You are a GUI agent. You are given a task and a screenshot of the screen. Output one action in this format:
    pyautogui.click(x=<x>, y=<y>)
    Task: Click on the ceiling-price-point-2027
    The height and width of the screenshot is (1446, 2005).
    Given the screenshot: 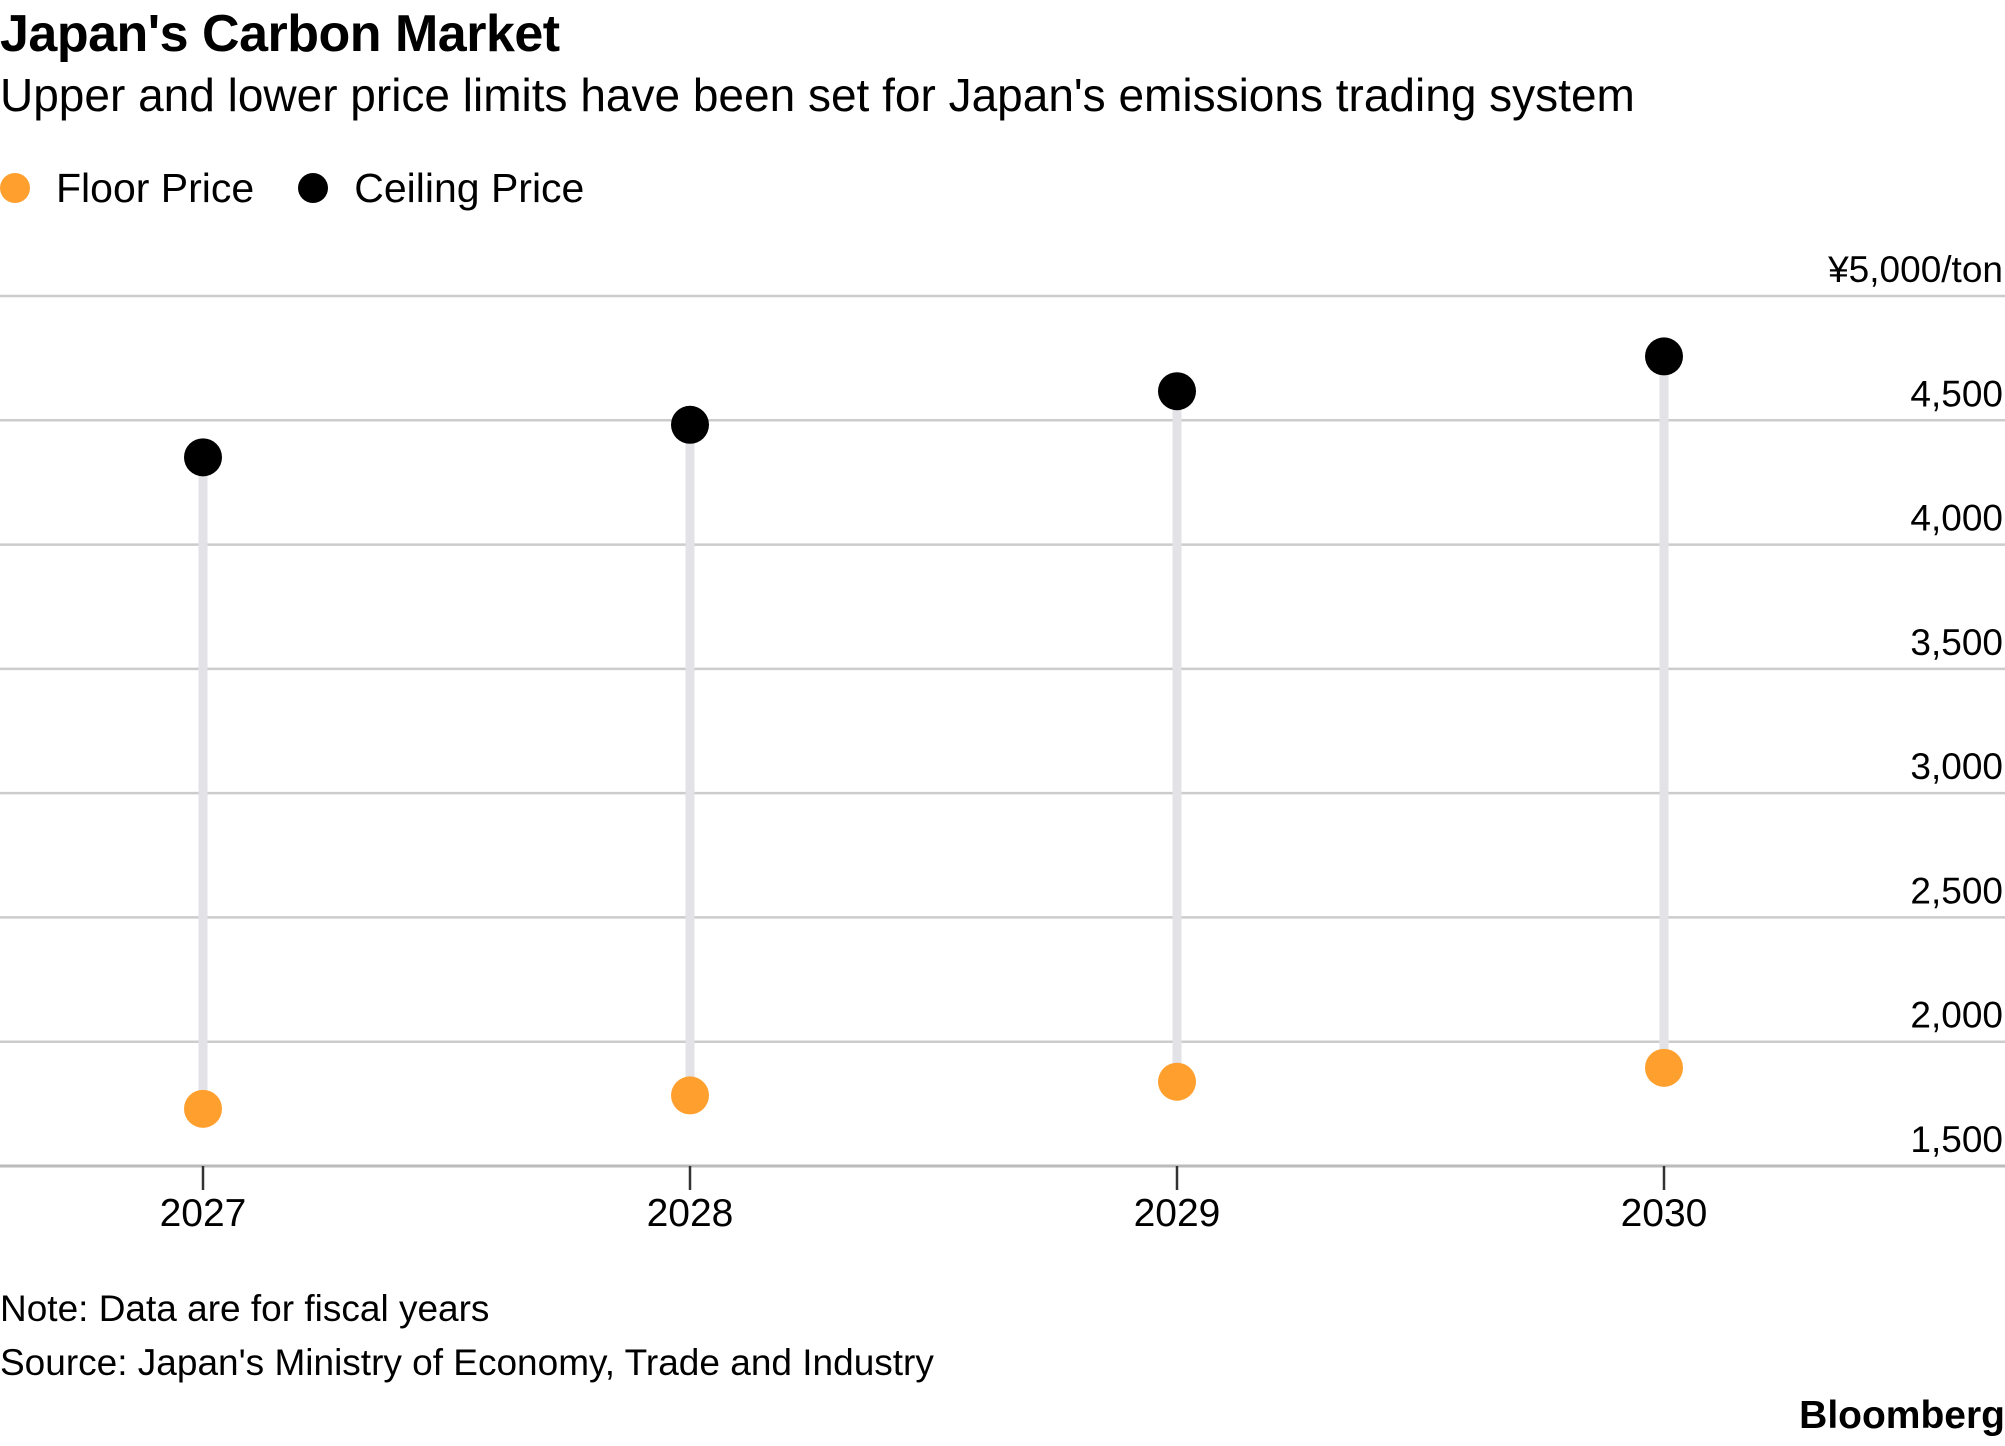 What is the action you would take?
    pyautogui.click(x=203, y=457)
    